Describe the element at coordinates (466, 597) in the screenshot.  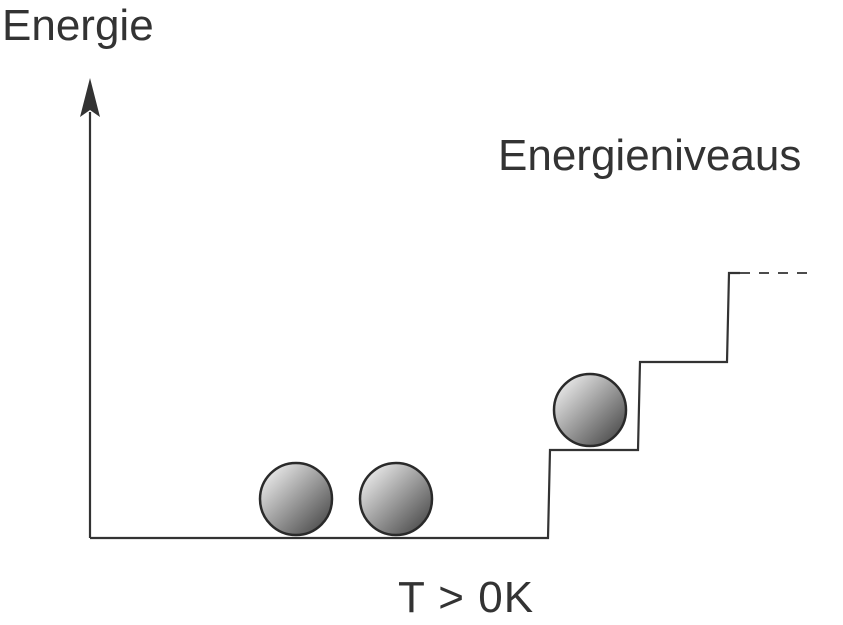
I see `temperature-label: T > 0K` at that location.